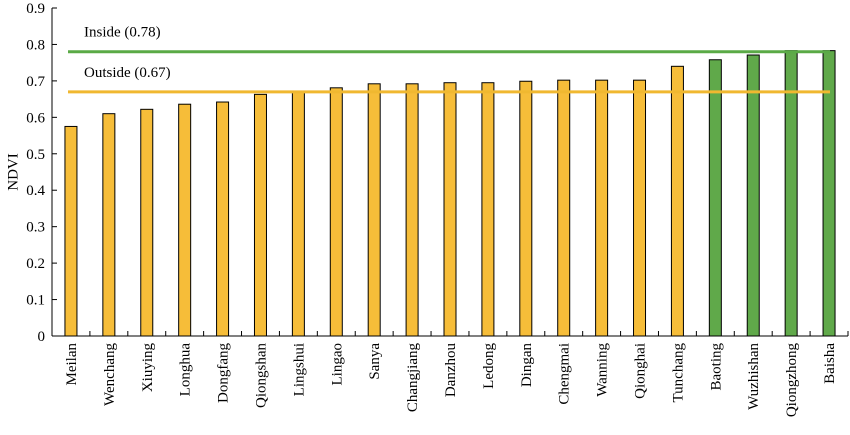 The image size is (850, 435). I want to click on bar-wenchang, so click(109, 225).